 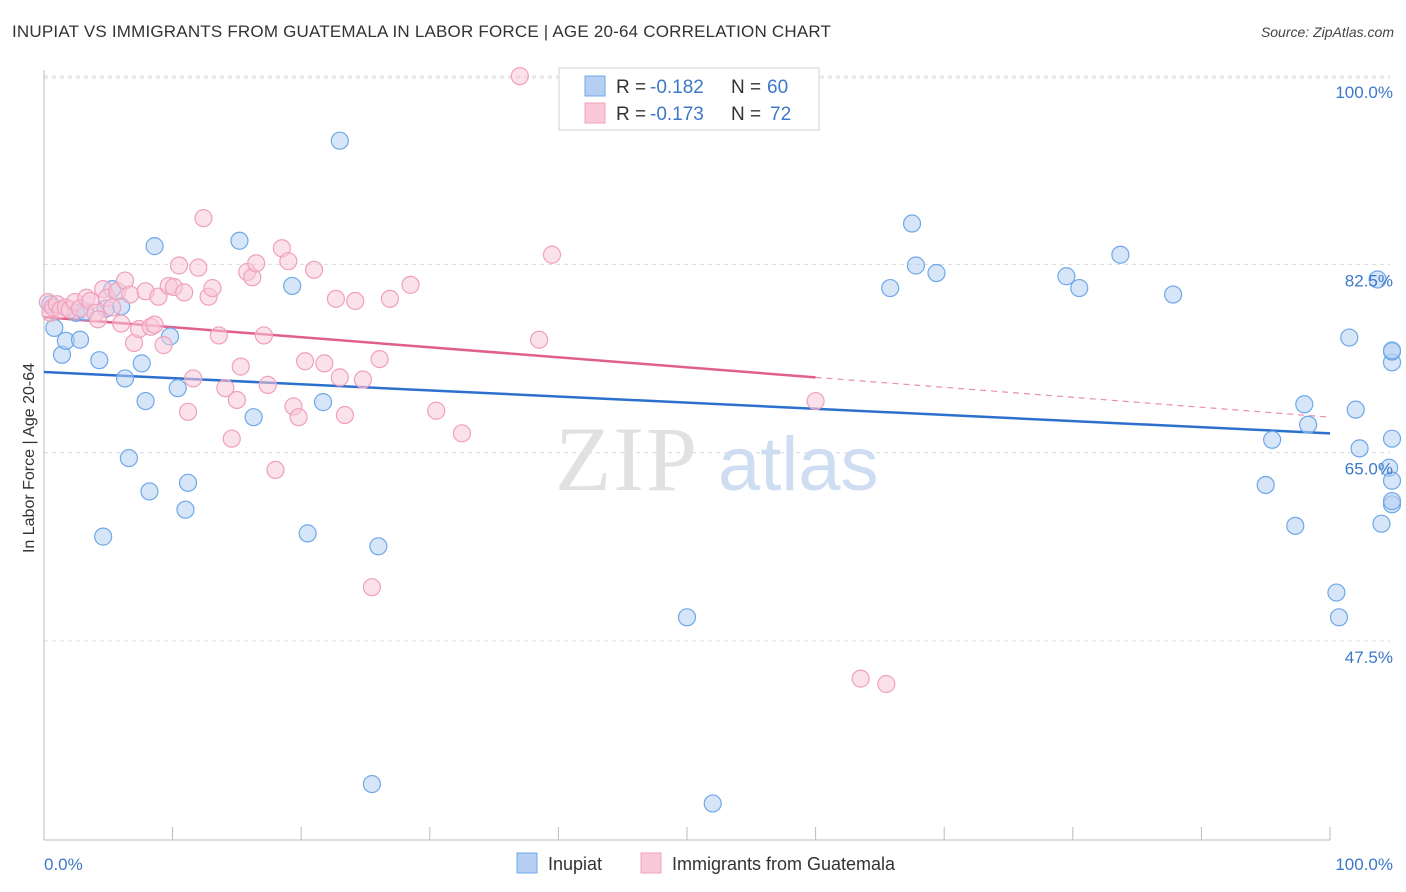 I want to click on legend-r-value-guatemala: -0.173, so click(x=677, y=114).